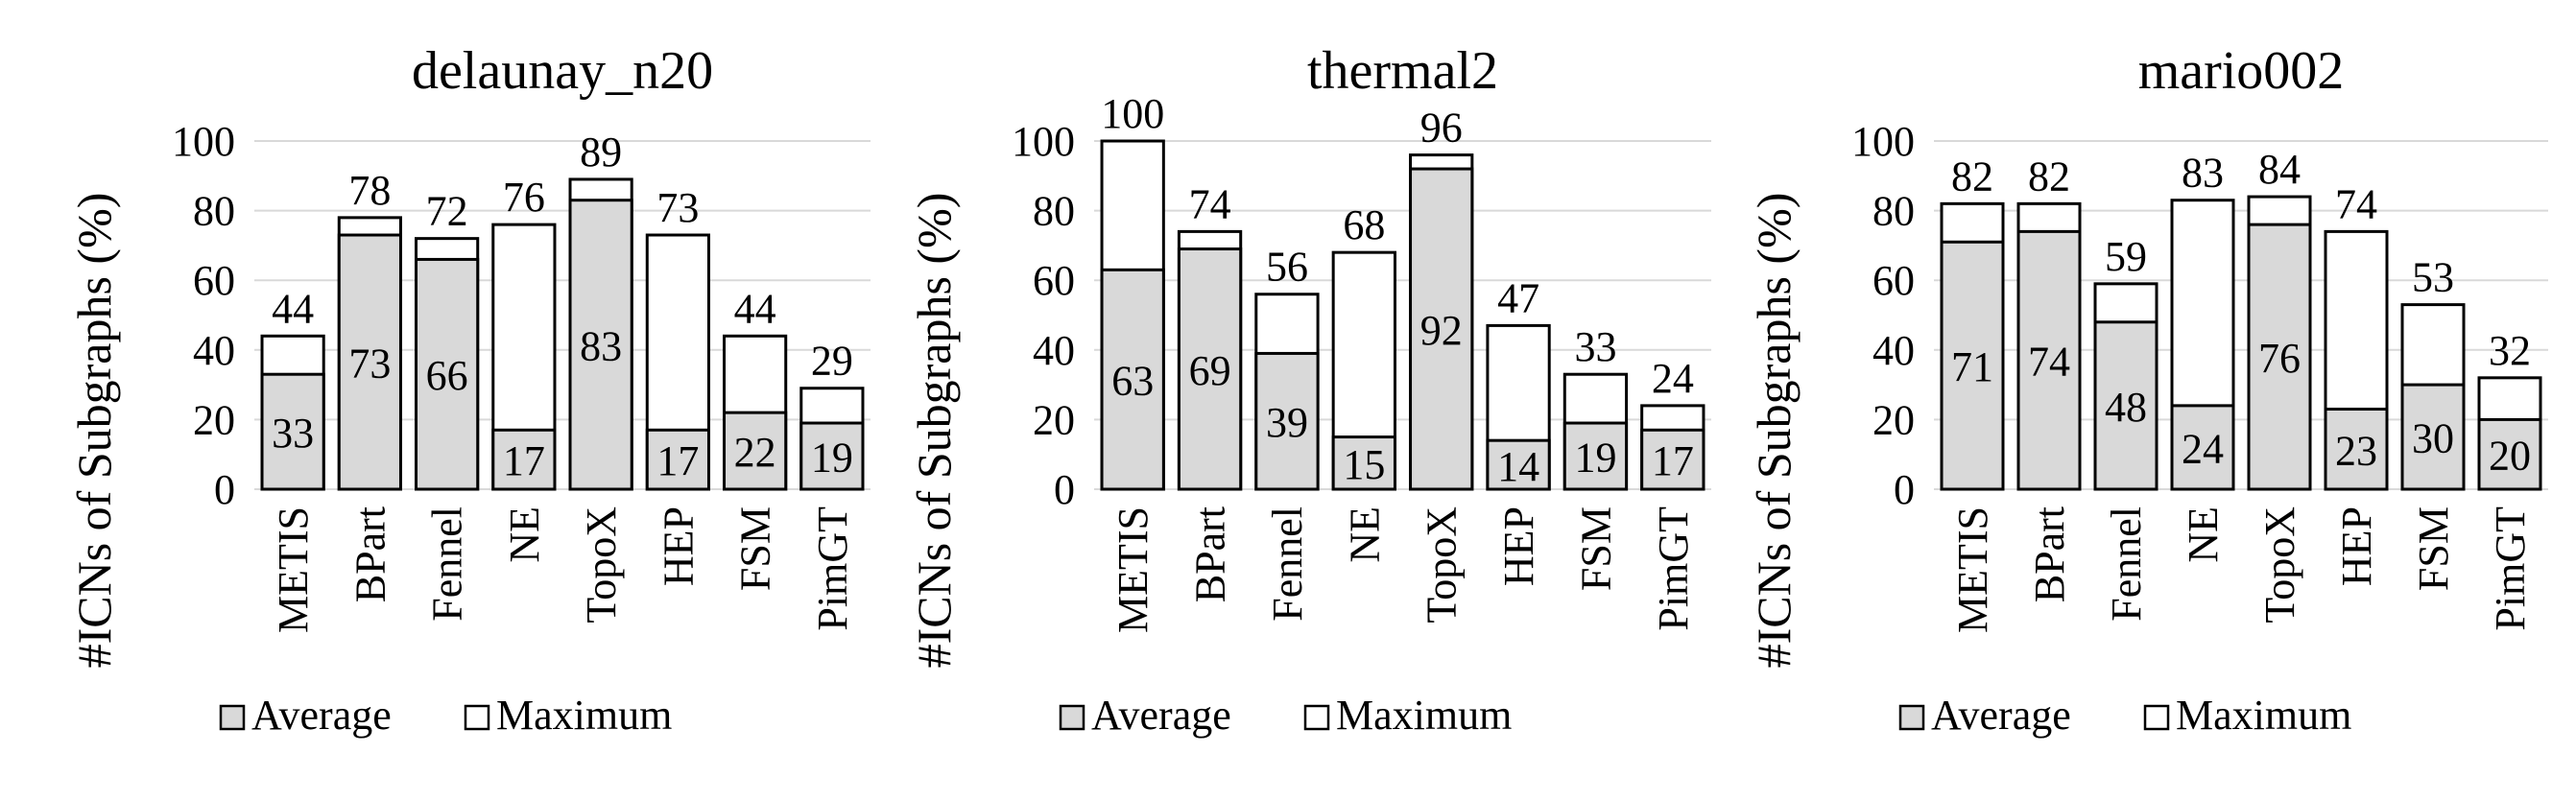 Image resolution: width=2576 pixels, height=800 pixels. I want to click on data-label-average: 22, so click(755, 452).